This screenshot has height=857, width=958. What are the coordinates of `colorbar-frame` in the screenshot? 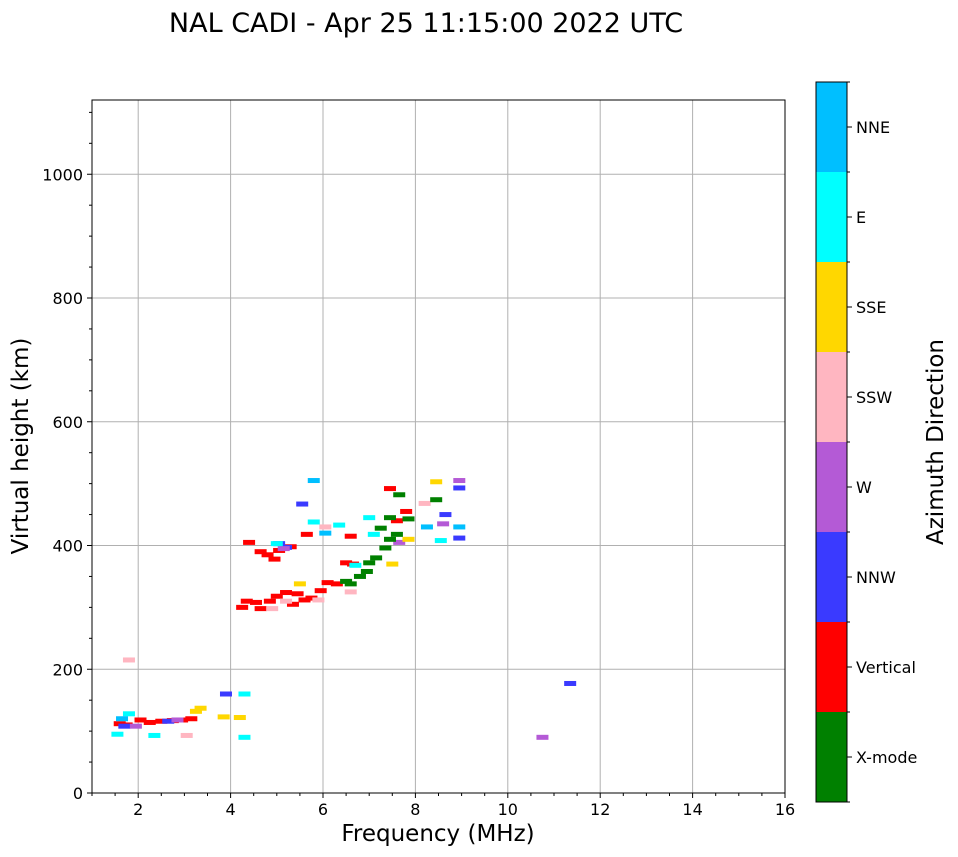 It's located at (831, 442).